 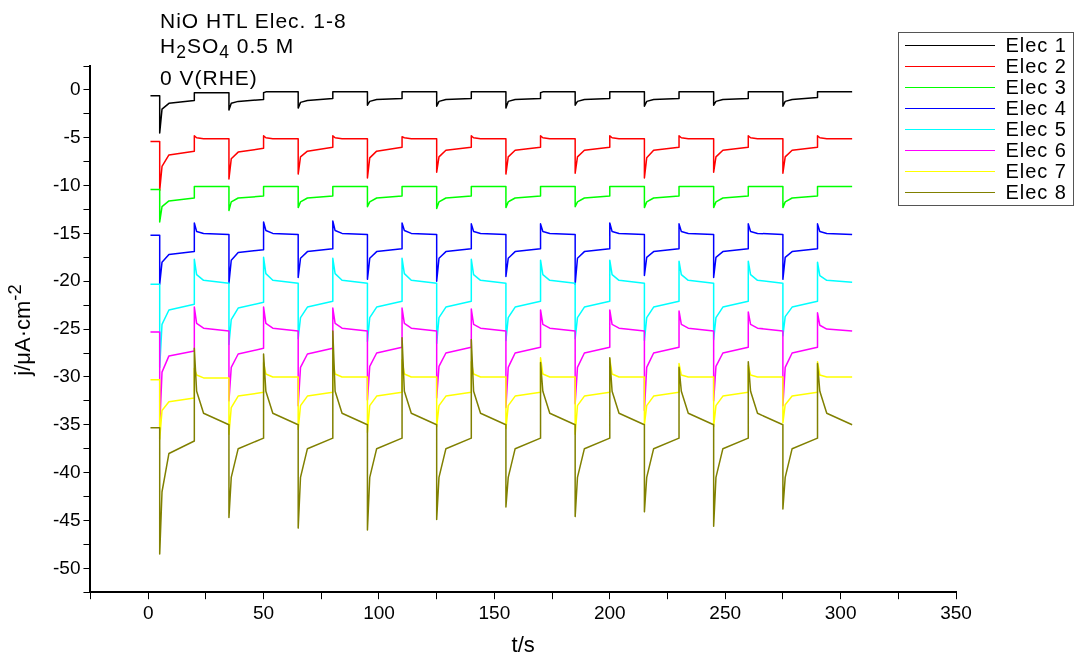 What do you see at coordinates (209, 78) in the screenshot?
I see `annotation: 0 V(RHE)` at bounding box center [209, 78].